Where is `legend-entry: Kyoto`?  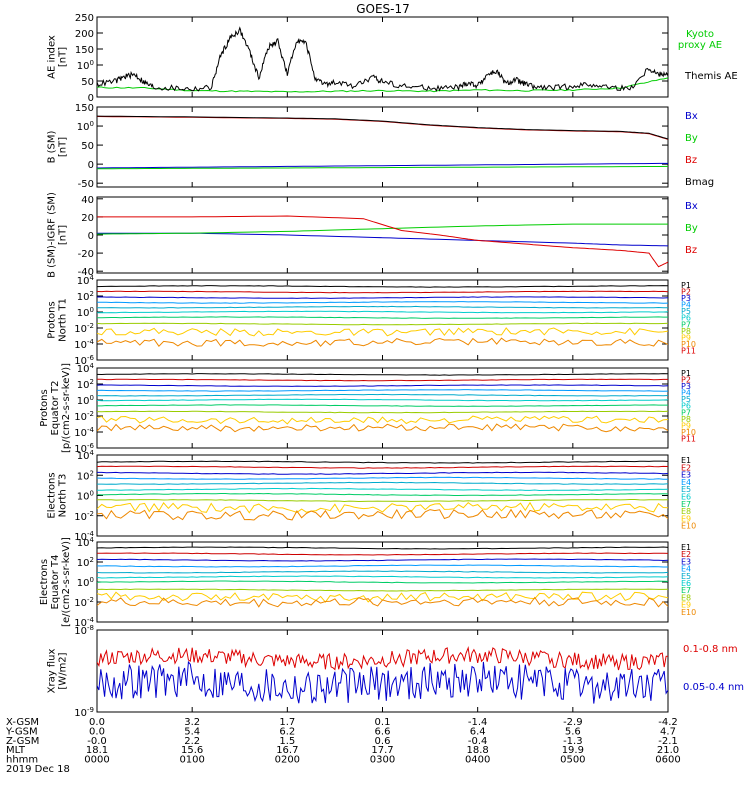 legend-entry: Kyoto is located at coordinates (700, 34).